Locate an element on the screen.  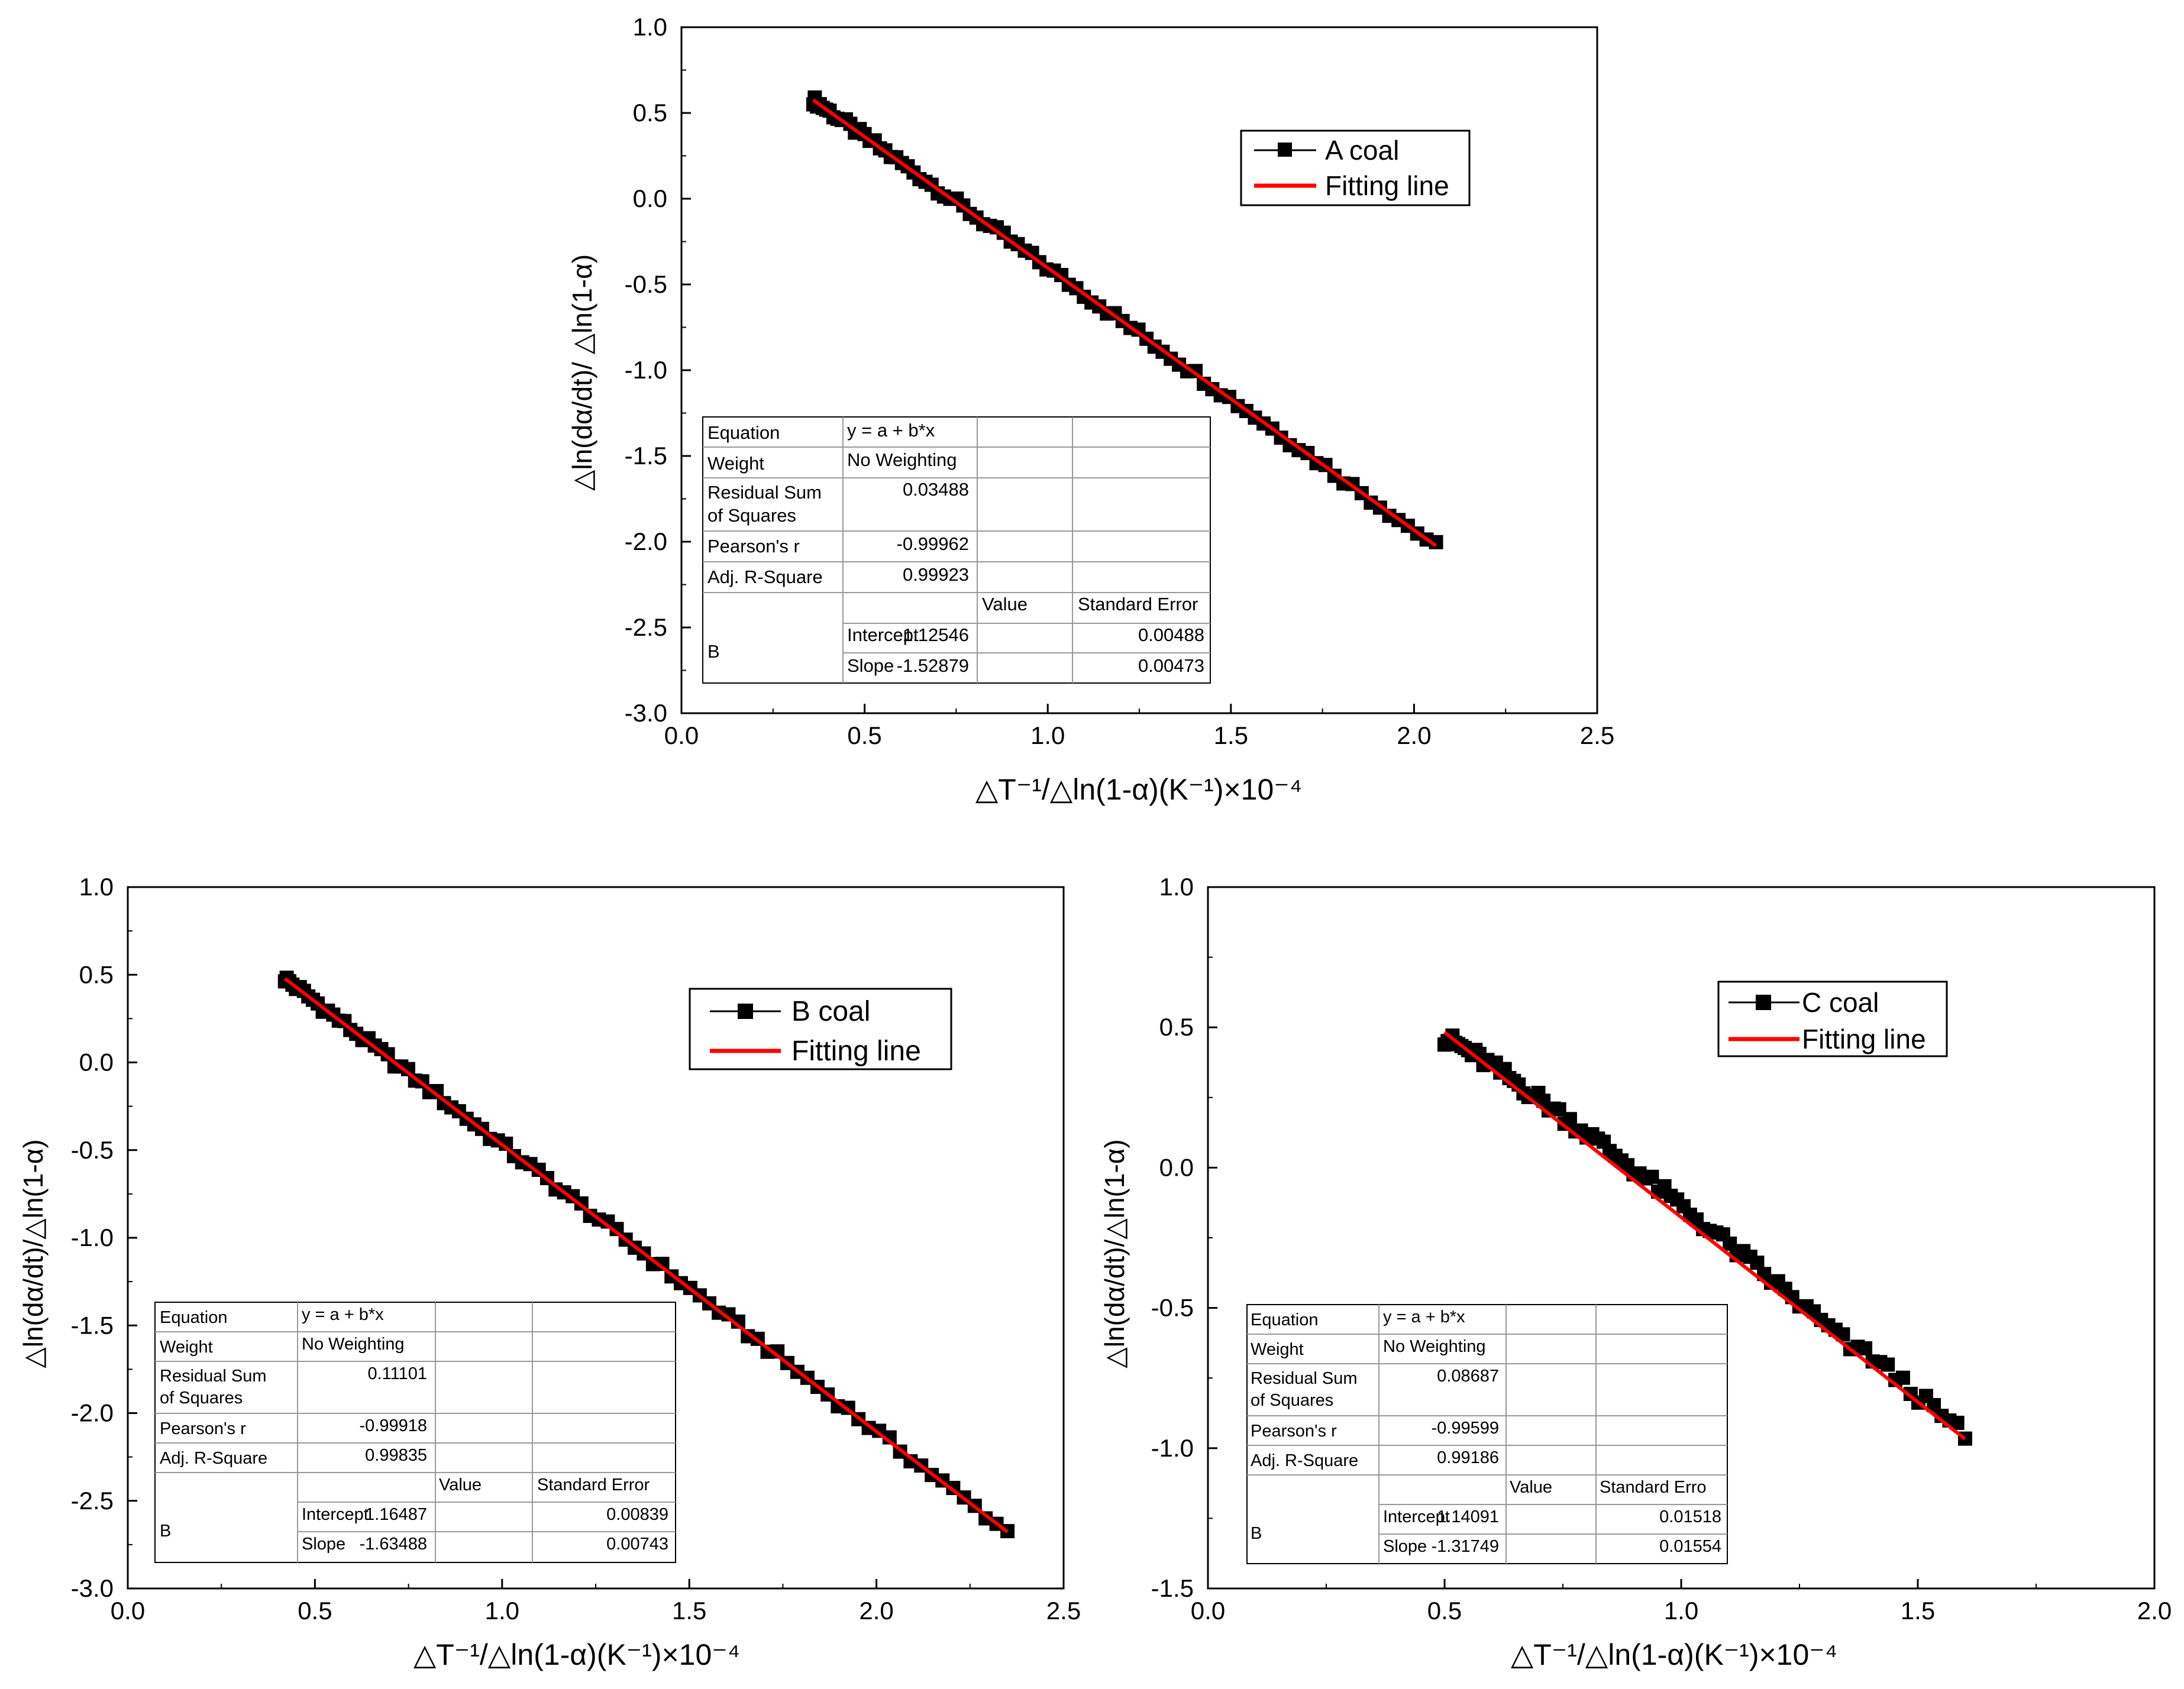
fit-equation-label: Equation is located at coordinates (1285, 1320).